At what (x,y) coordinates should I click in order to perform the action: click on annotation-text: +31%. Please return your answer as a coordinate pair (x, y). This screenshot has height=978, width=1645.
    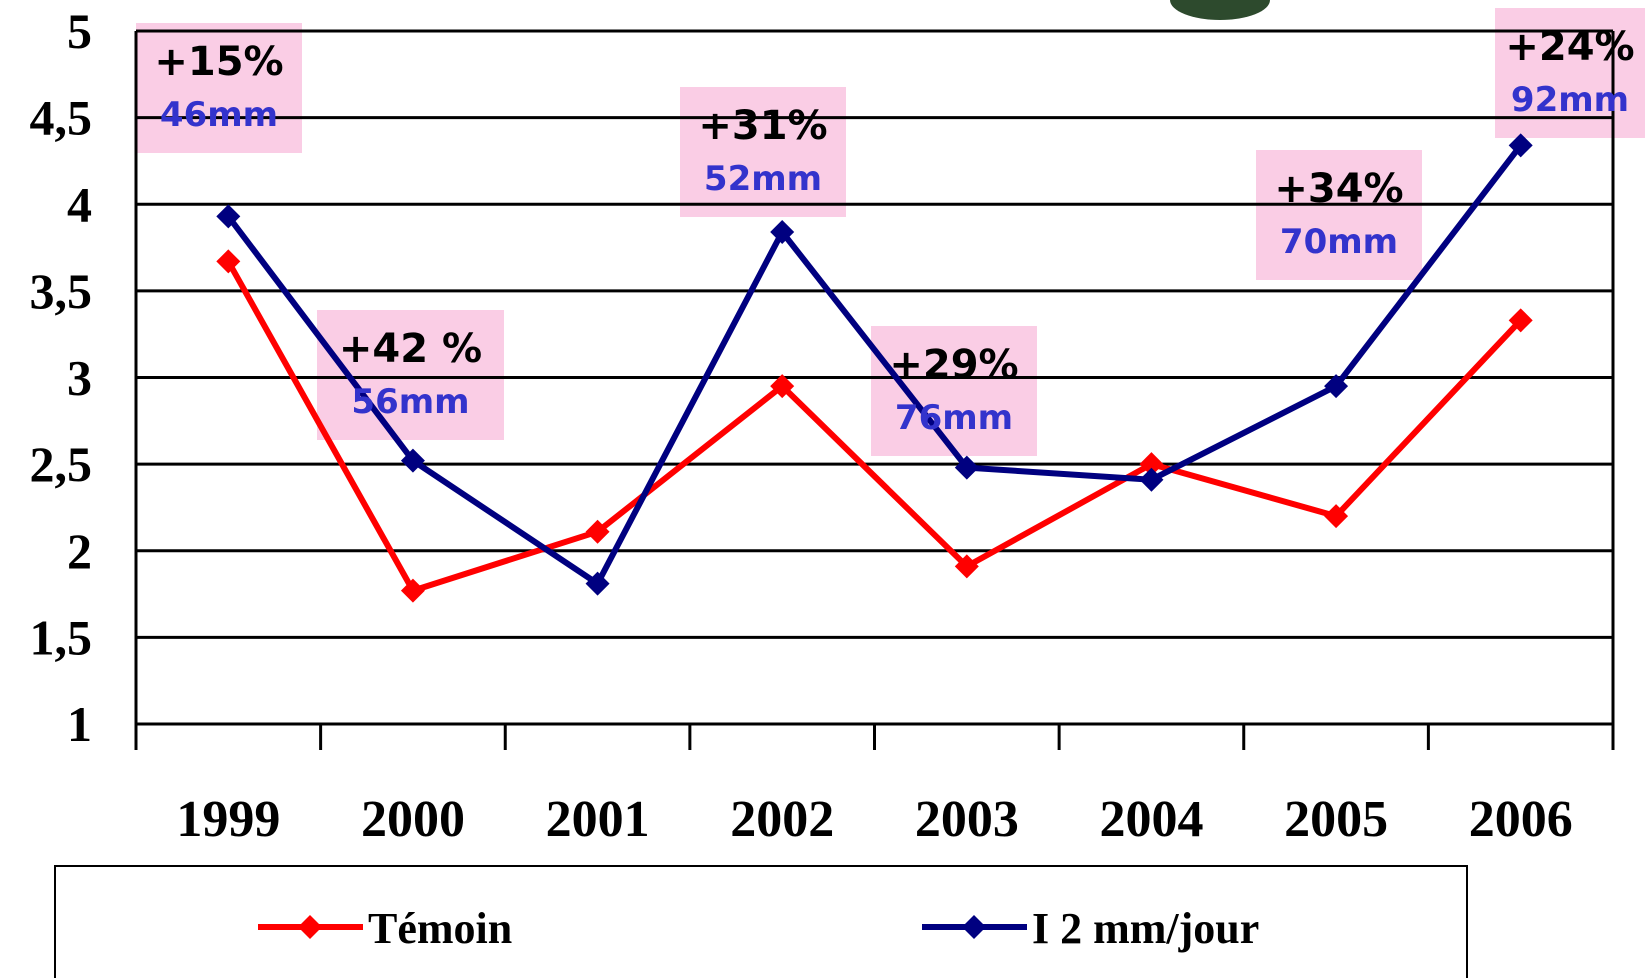
    Looking at the image, I should click on (762, 126).